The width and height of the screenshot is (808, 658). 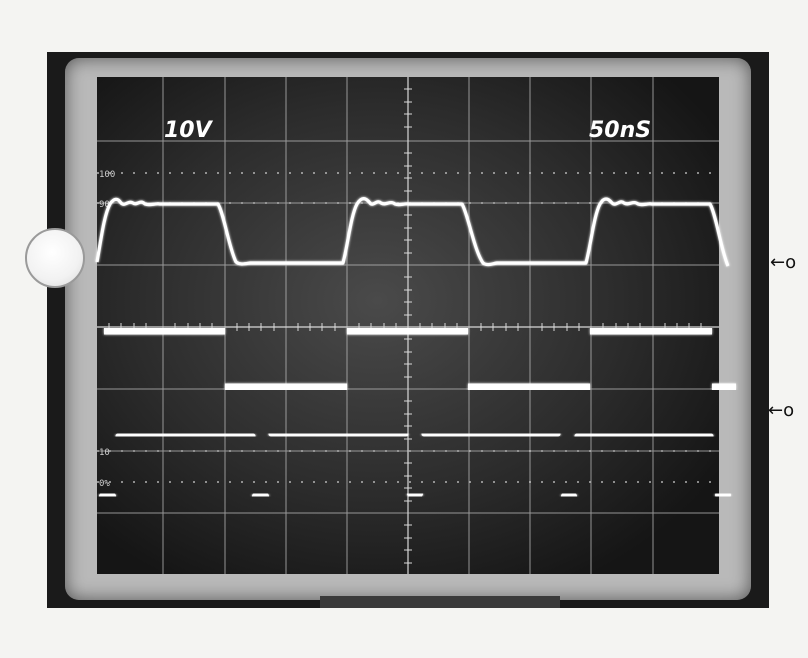 I want to click on scale-label-100: 100, so click(x=107, y=175).